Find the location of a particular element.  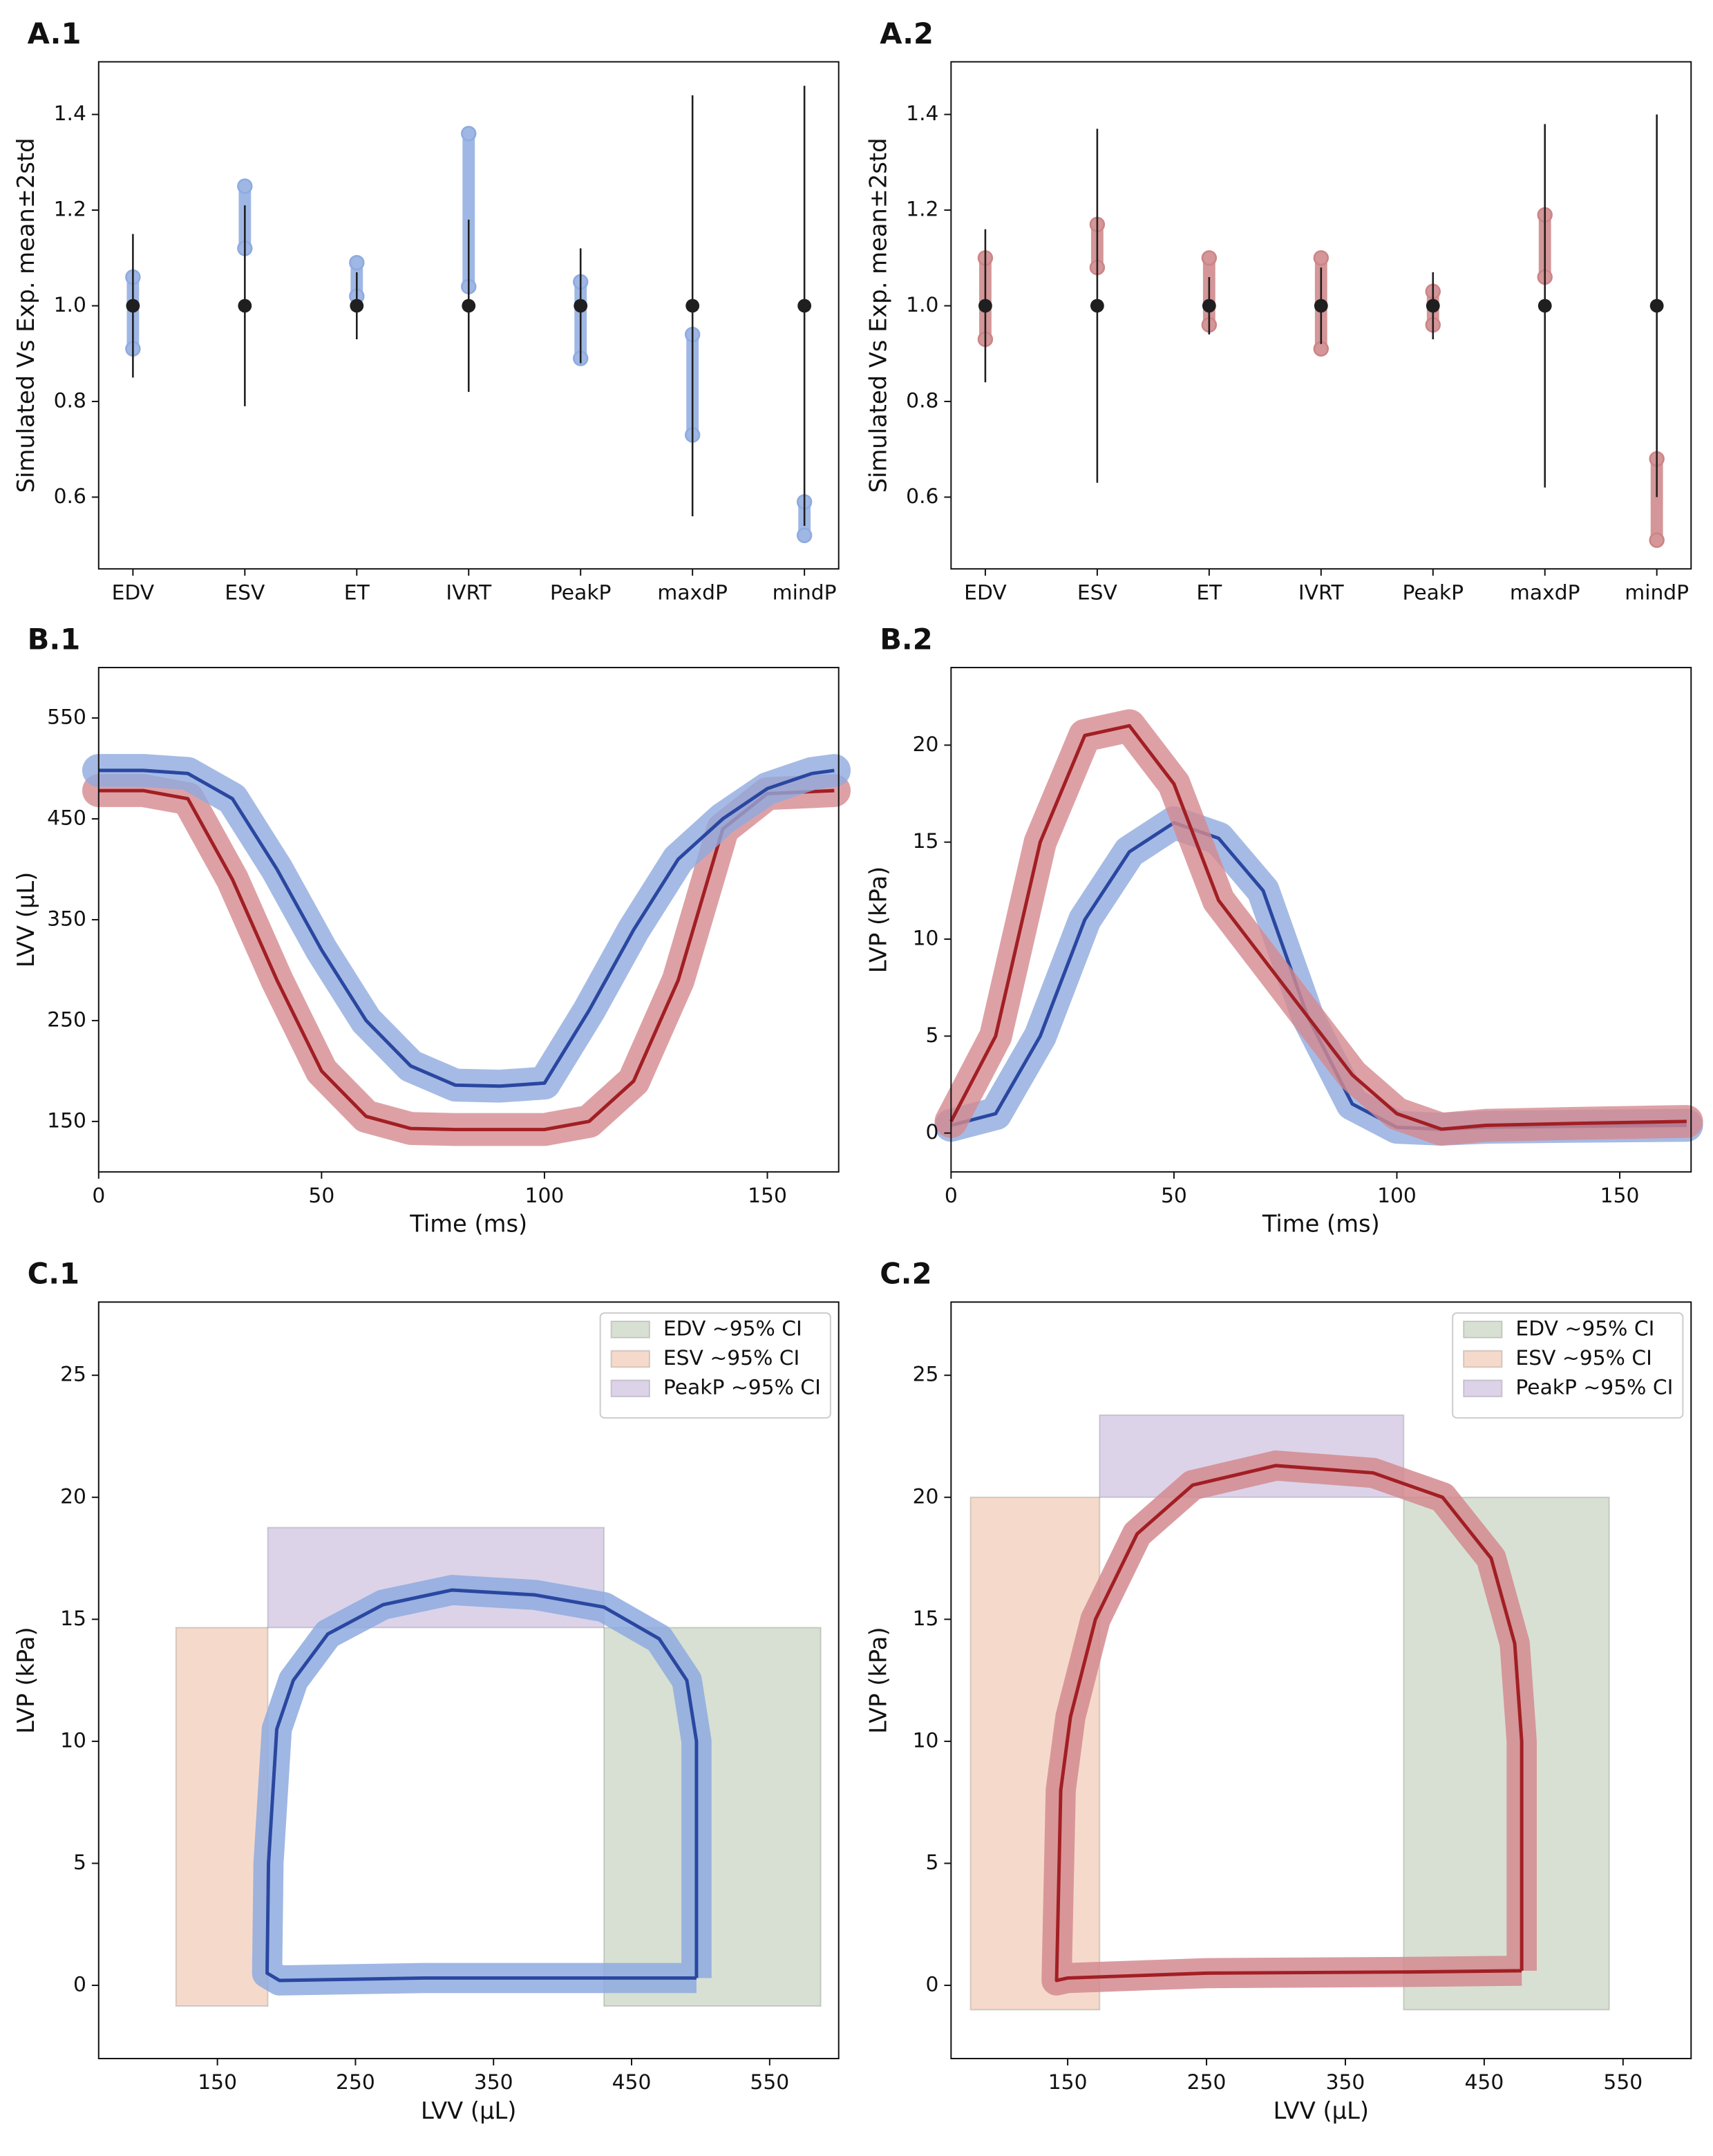

y-tick-label: 150 is located at coordinates (66, 1120).